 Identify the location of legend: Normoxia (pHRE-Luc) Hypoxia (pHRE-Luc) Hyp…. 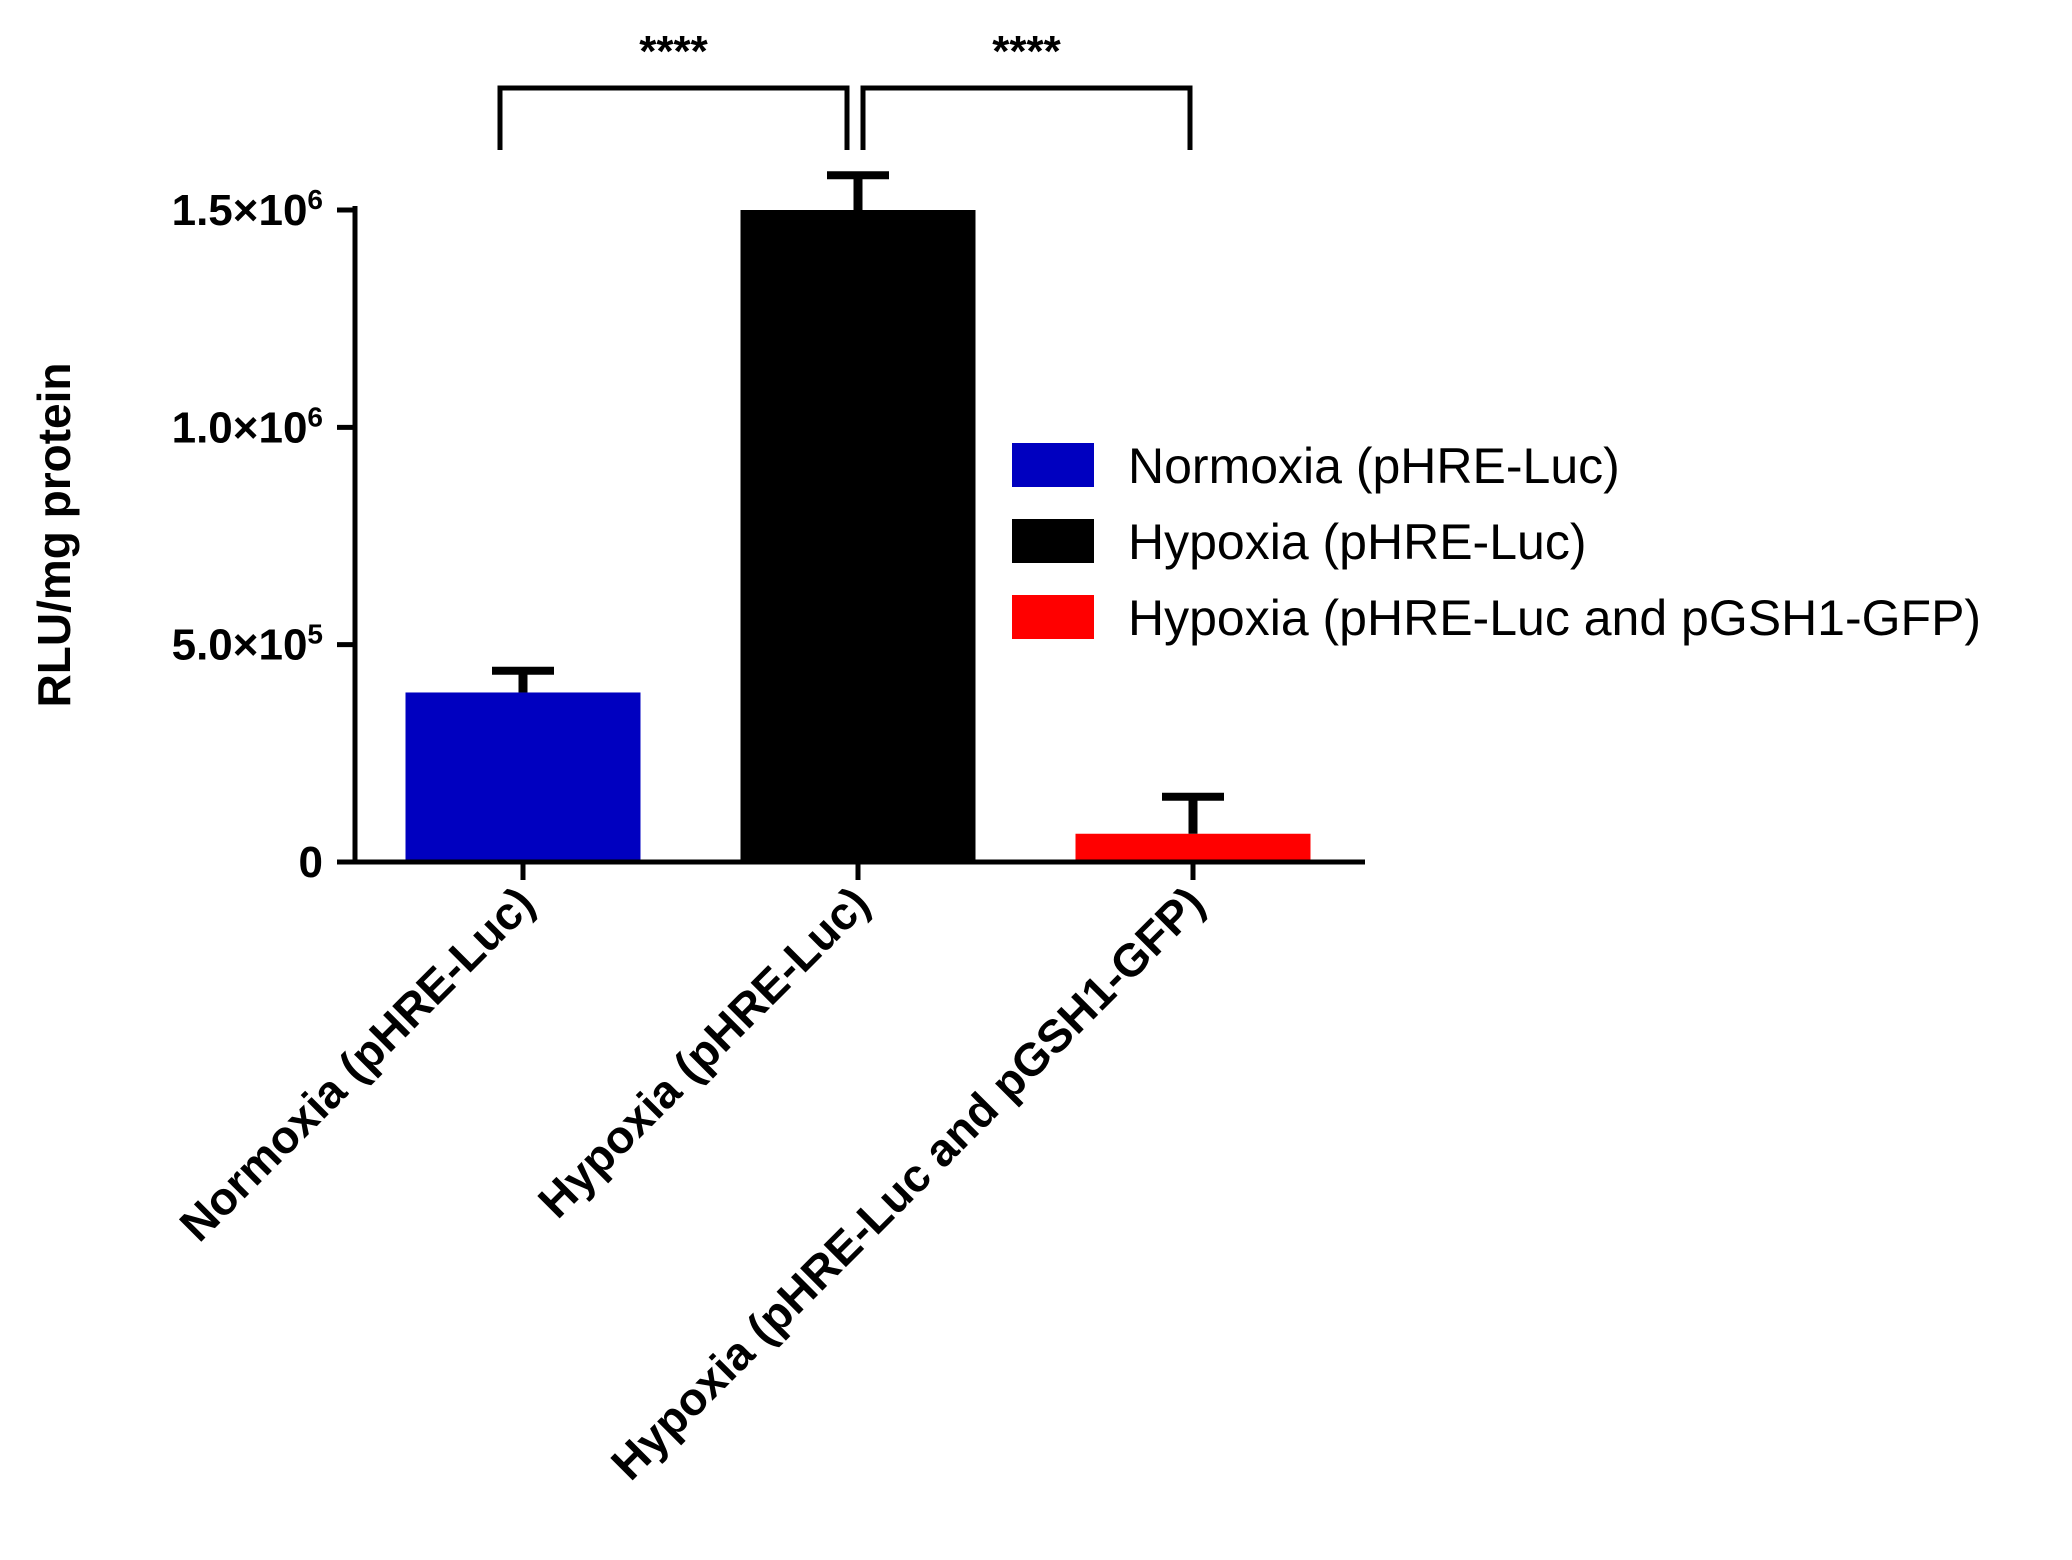
(1496, 542).